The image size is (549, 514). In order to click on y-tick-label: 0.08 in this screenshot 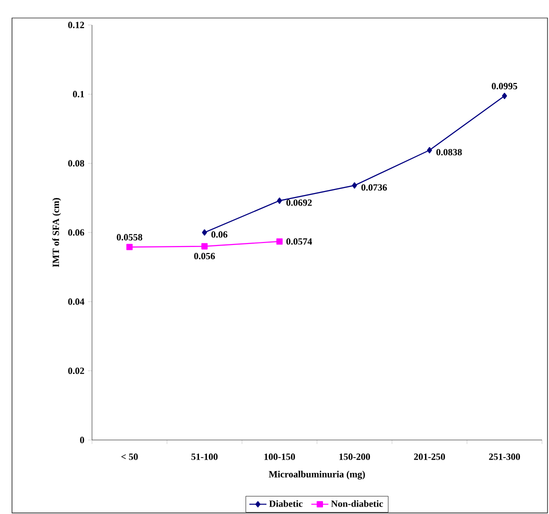, I will do `click(76, 163)`.